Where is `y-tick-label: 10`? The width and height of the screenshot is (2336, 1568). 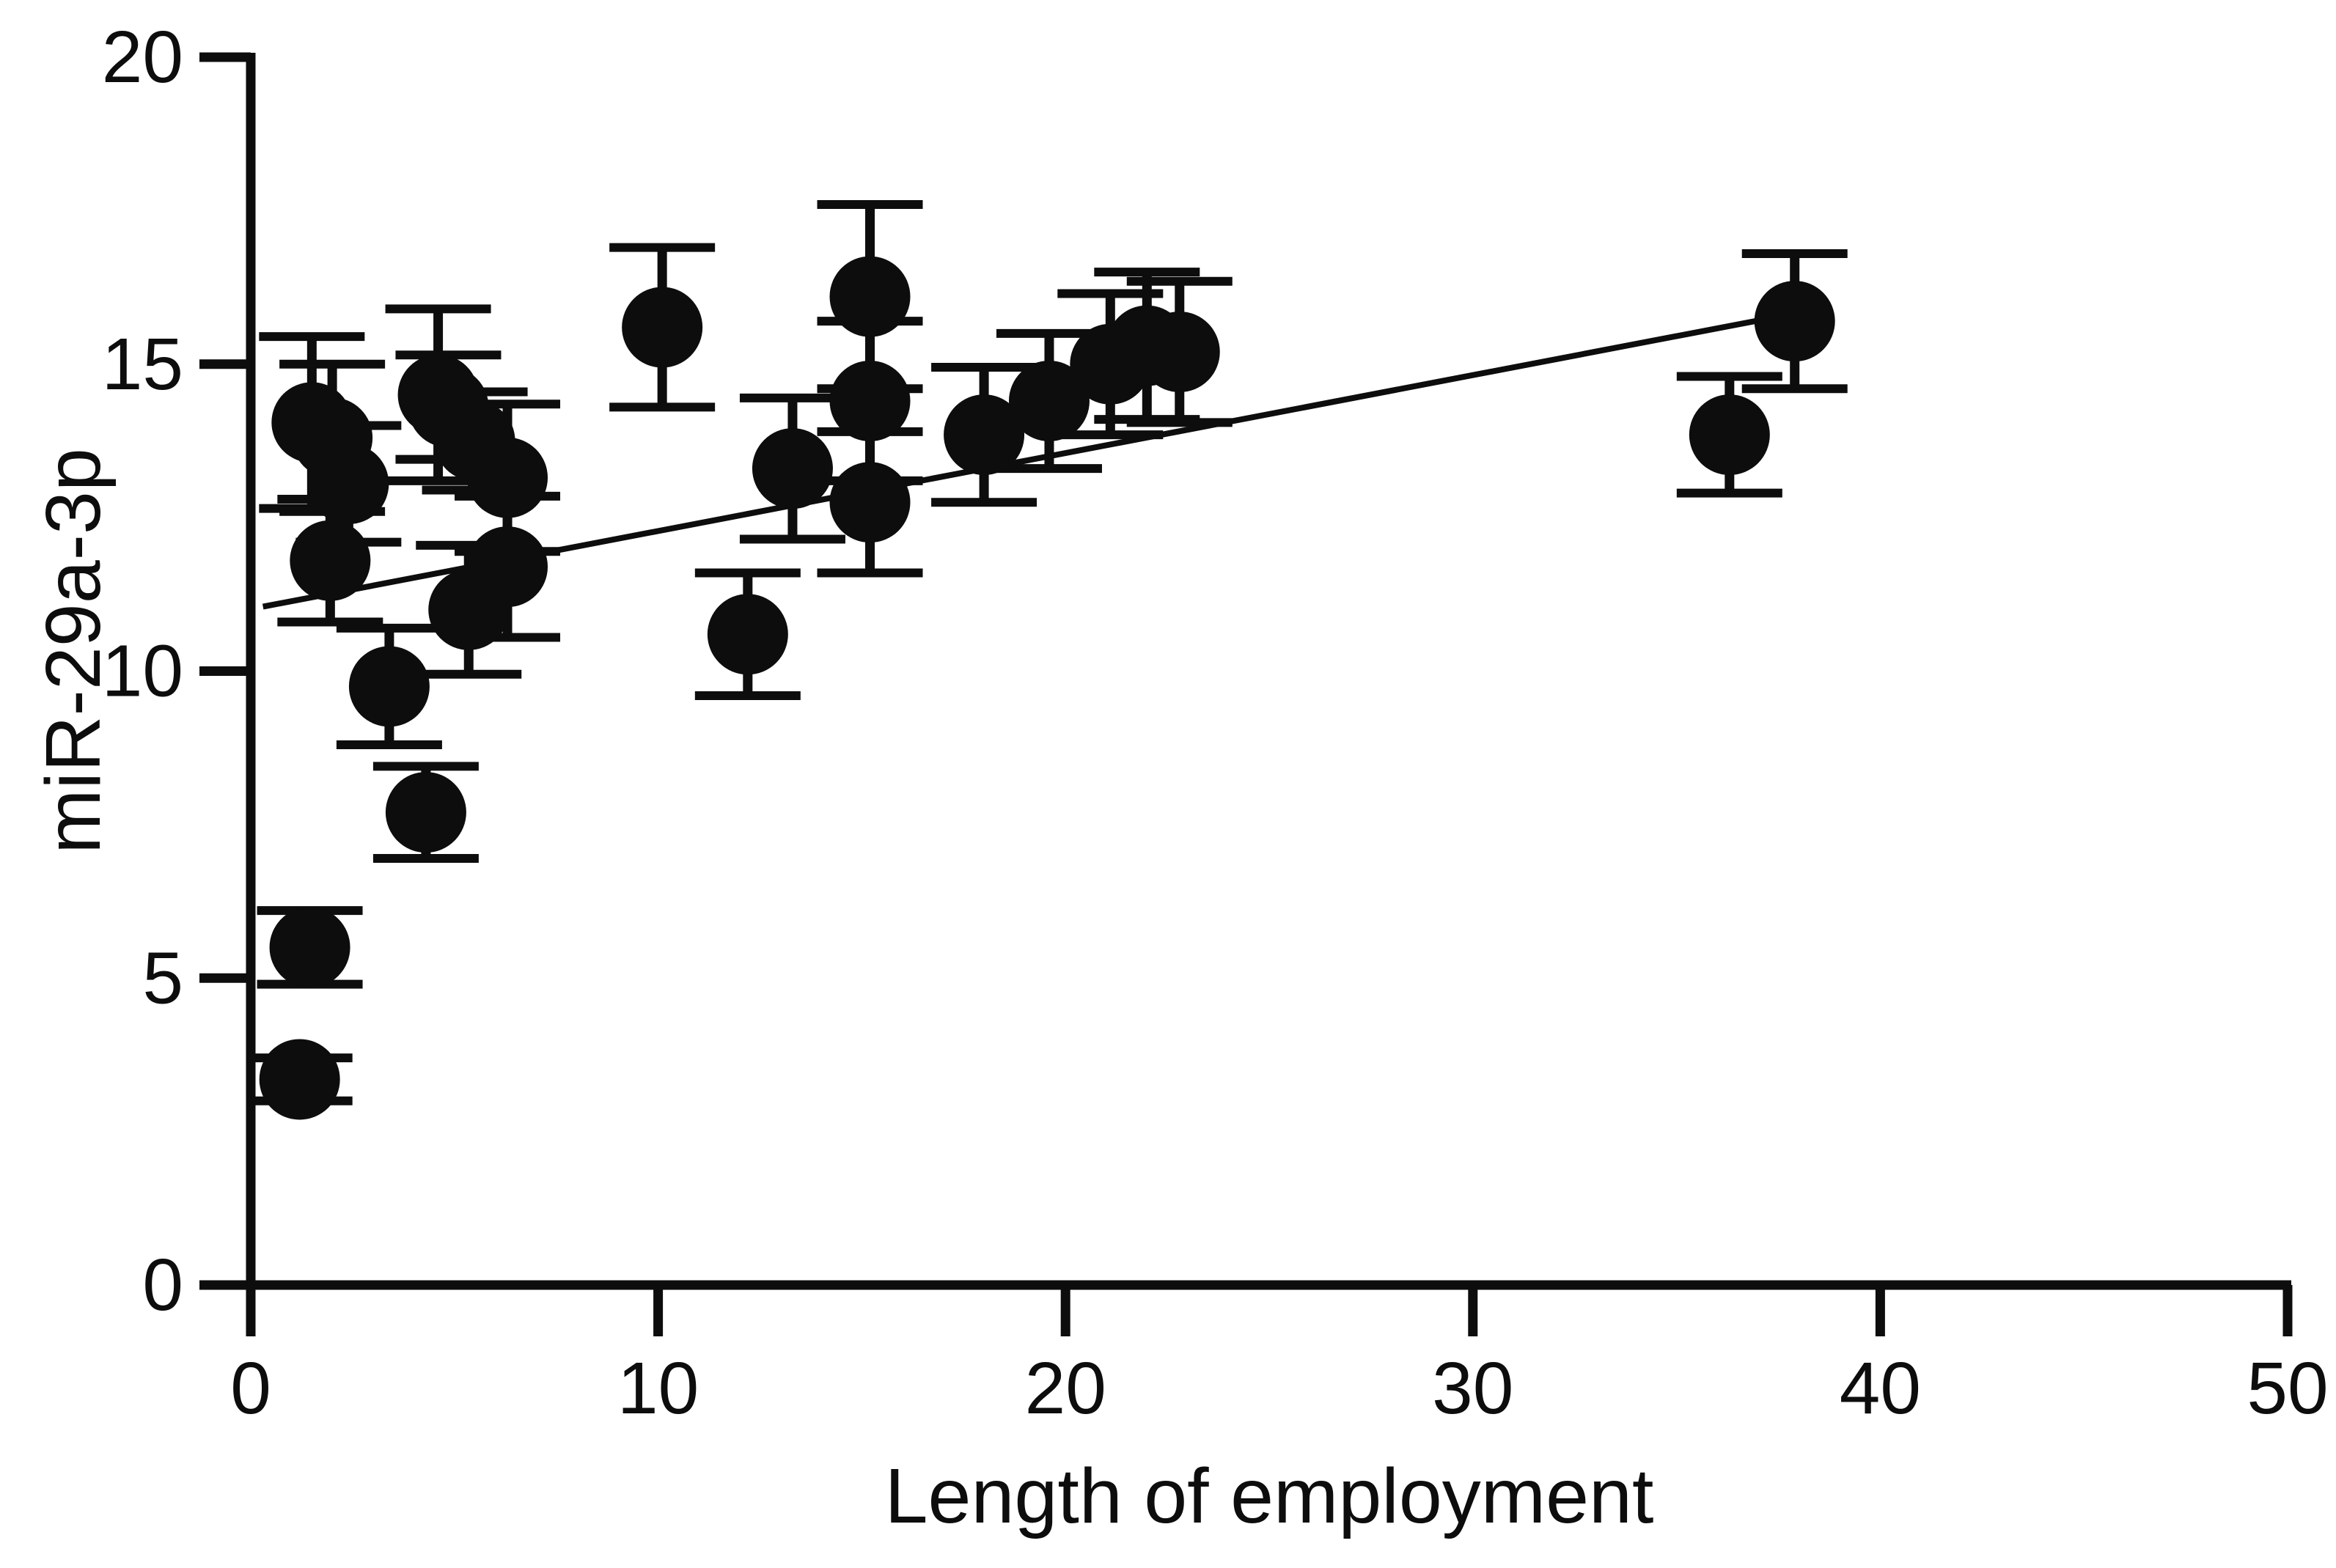 y-tick-label: 10 is located at coordinates (142, 672).